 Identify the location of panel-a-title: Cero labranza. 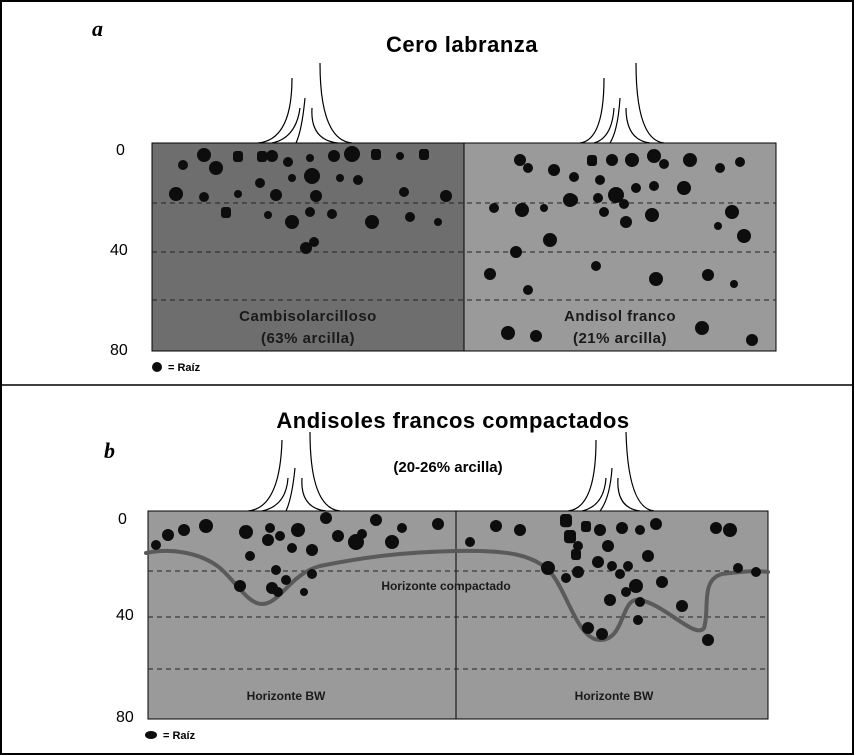
(462, 44).